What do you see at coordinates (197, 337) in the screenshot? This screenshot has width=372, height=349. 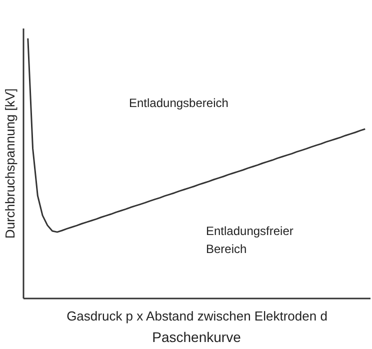 I see `text: Paschenkurve` at bounding box center [197, 337].